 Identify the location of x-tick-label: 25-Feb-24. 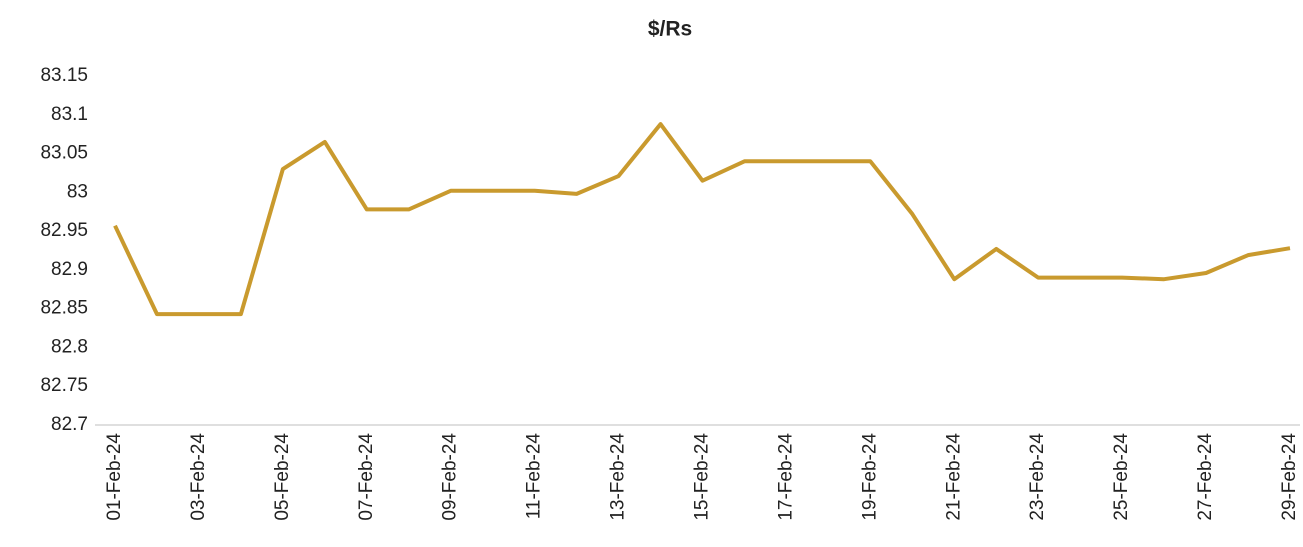
(1121, 477).